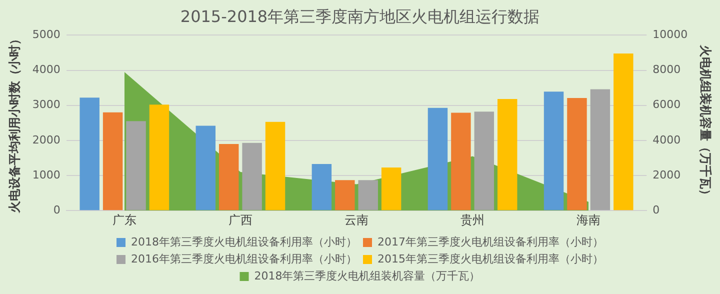 The height and width of the screenshot is (294, 720). Describe the element at coordinates (491, 259) in the screenshot. I see `legend-label: 2015年第三季度火电机组设备利用率（小时）` at that location.